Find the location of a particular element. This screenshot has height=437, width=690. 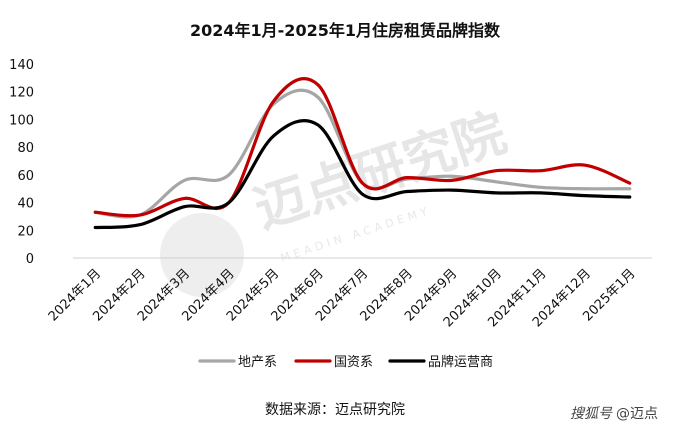

legend-label: 地产系 is located at coordinates (257, 362).